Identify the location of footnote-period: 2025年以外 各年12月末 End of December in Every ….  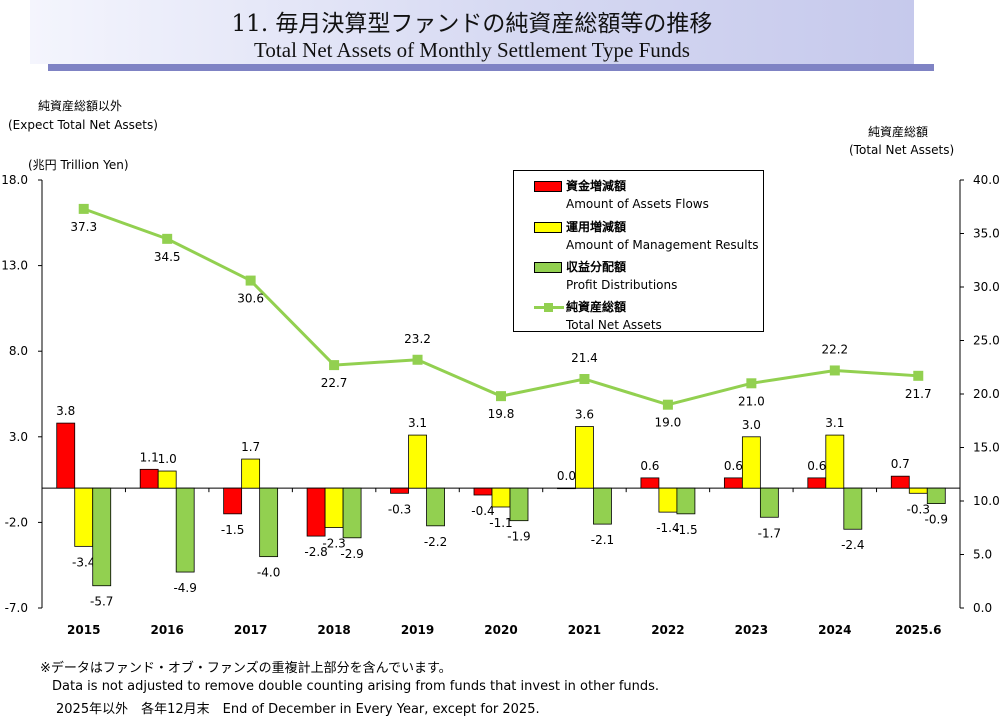
(298, 709).